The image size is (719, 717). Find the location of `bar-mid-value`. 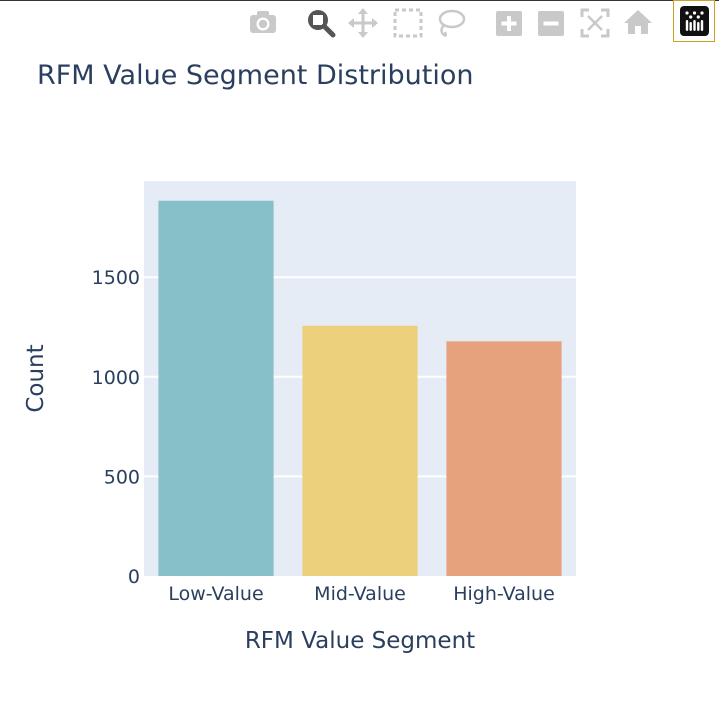

bar-mid-value is located at coordinates (360, 450).